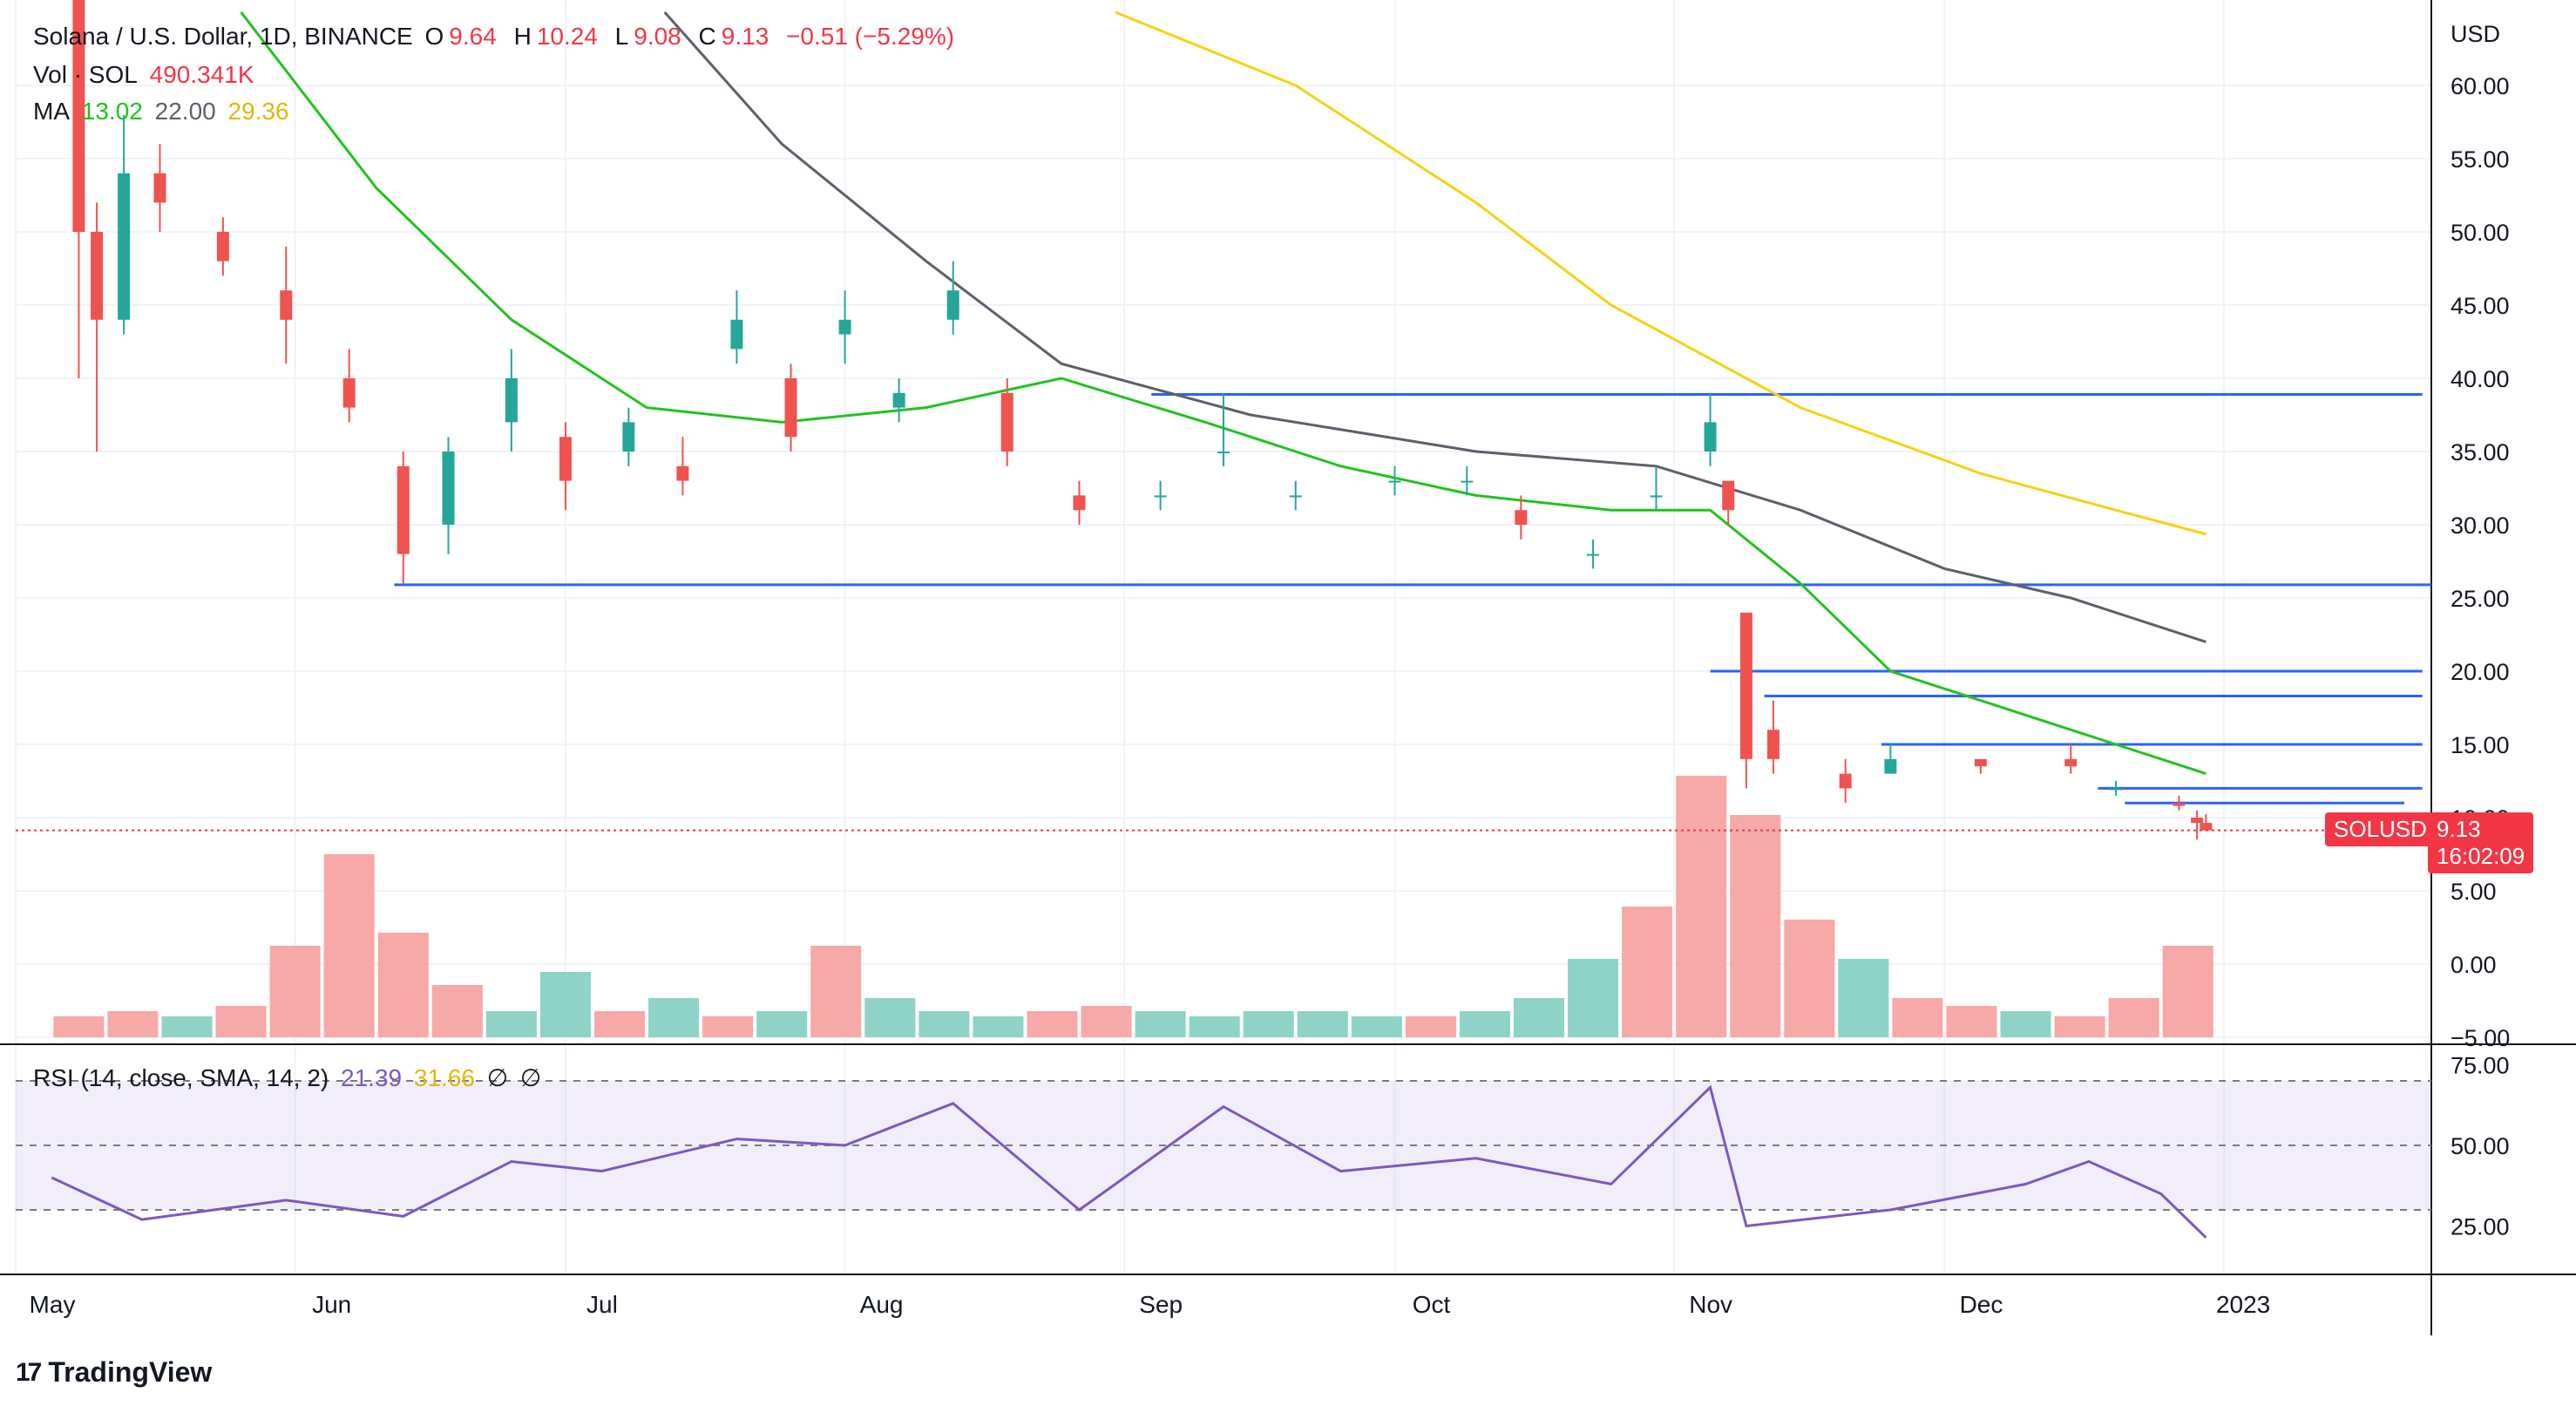 The width and height of the screenshot is (2576, 1406). Describe the element at coordinates (2481, 1066) in the screenshot. I see `rsi-tick-label: 75.00` at that location.